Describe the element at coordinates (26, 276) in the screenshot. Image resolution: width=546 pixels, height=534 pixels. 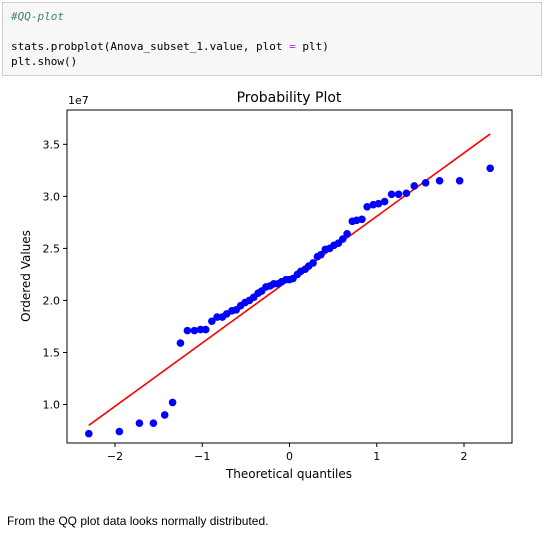
I see `y-axis-label: Ordered Values` at that location.